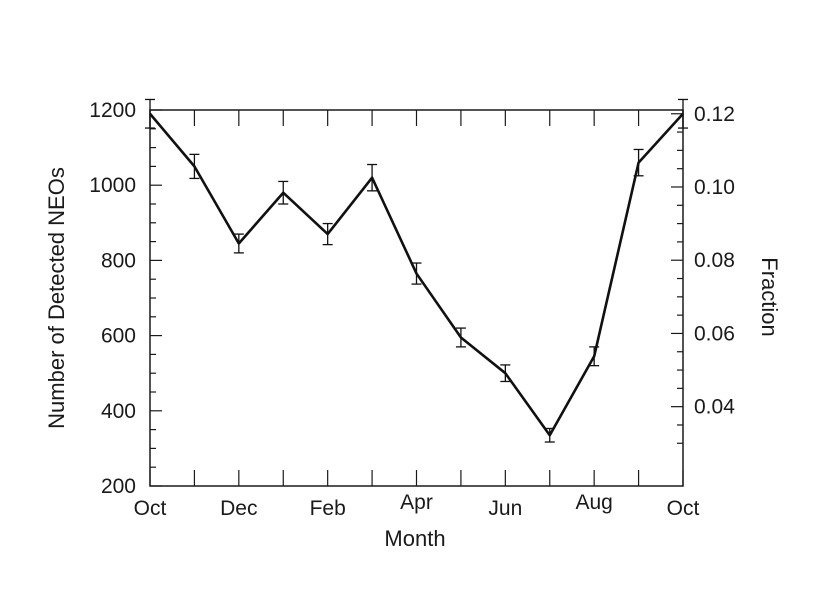  Describe the element at coordinates (505, 508) in the screenshot. I see `x-tick-label: Jun` at that location.